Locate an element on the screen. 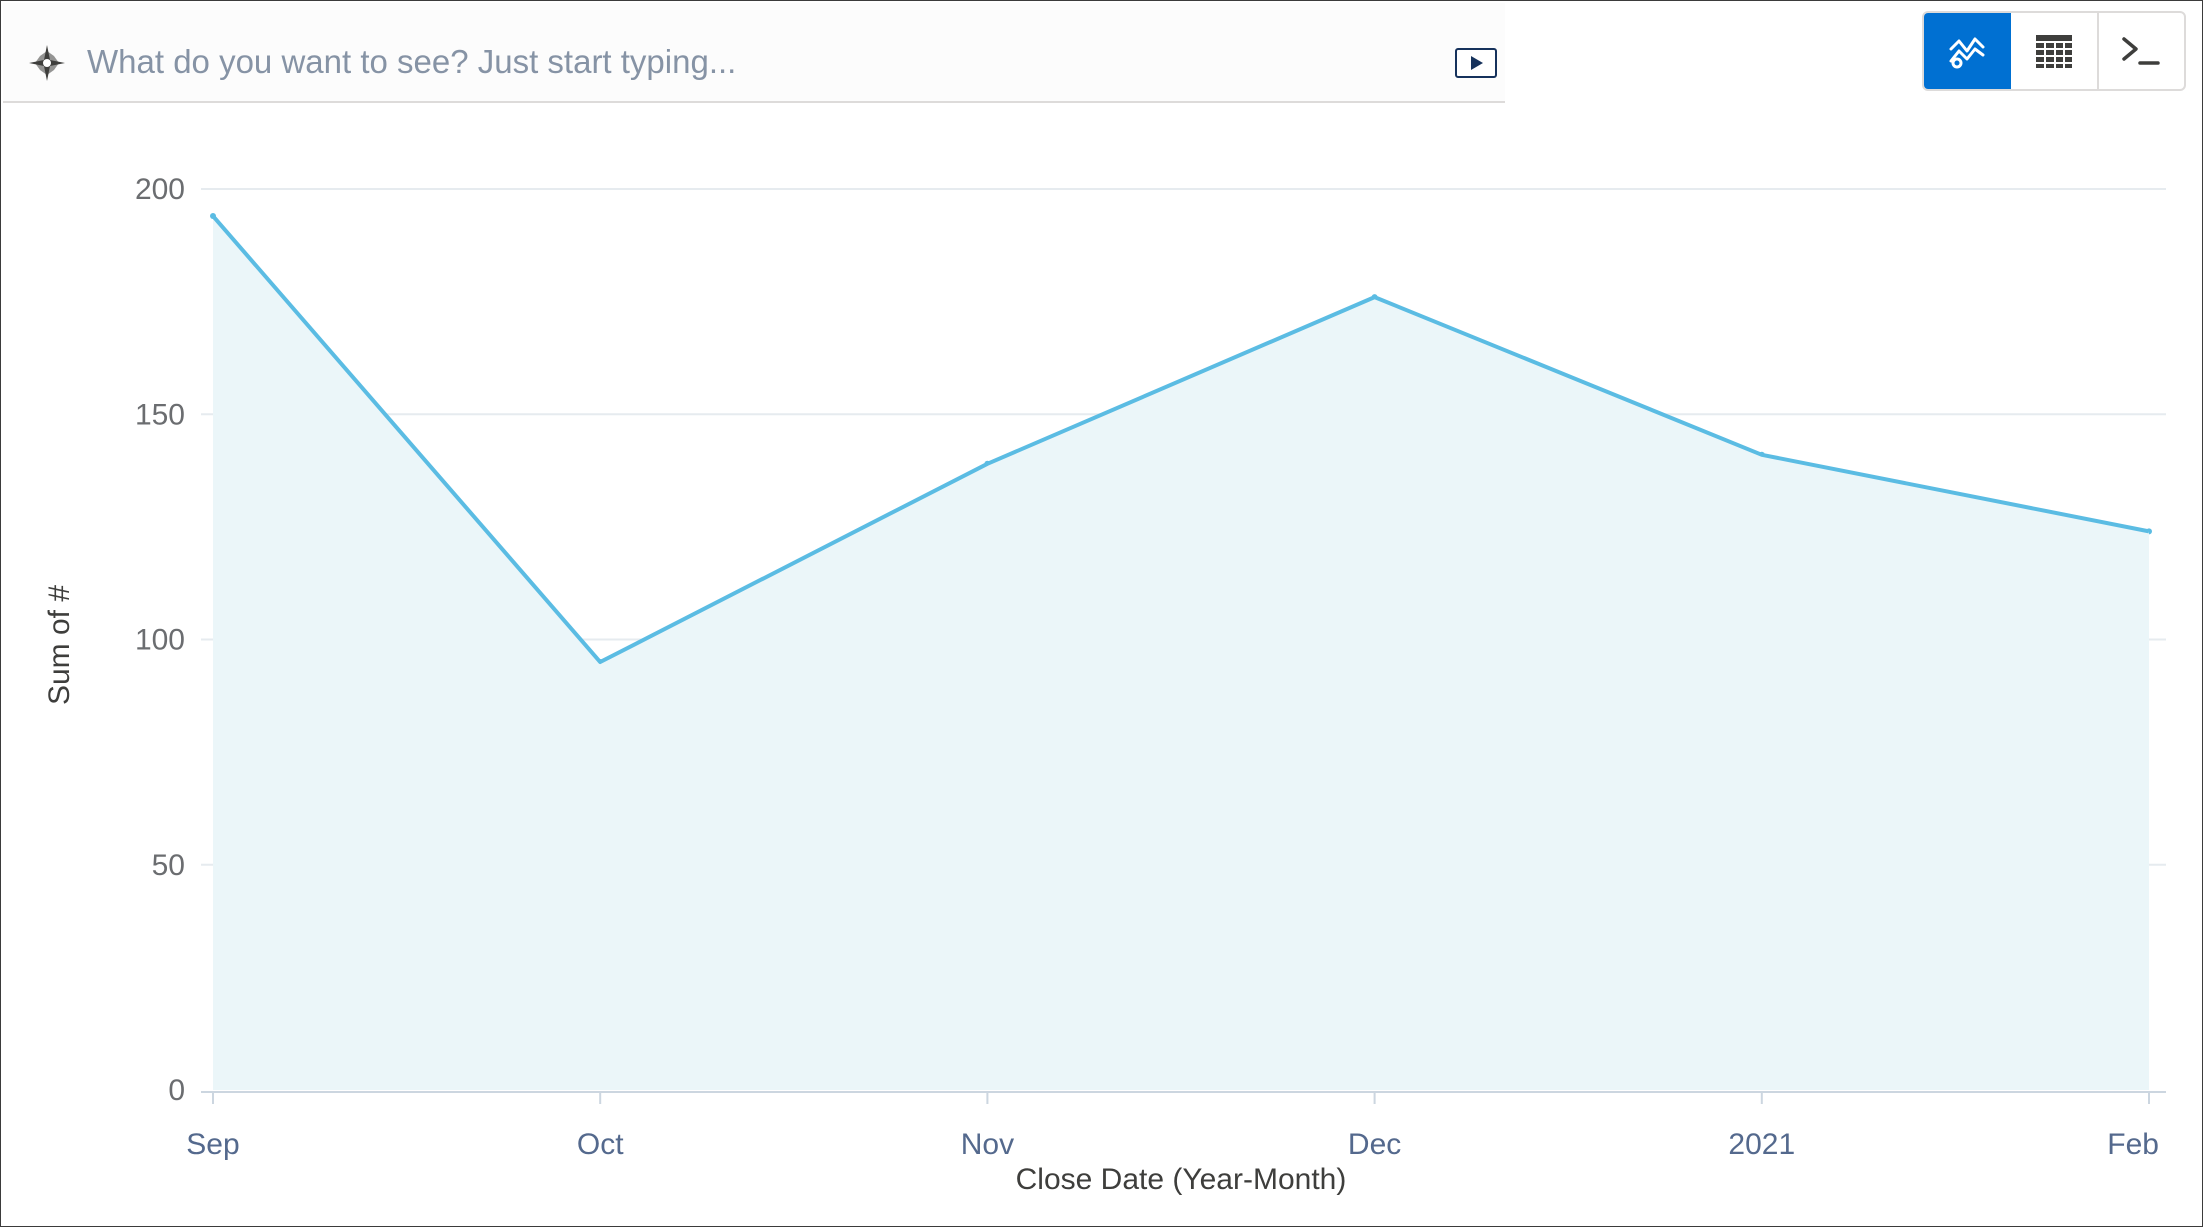 Image resolution: width=2203 pixels, height=1227 pixels. x-tick-label: Feb is located at coordinates (2133, 1144).